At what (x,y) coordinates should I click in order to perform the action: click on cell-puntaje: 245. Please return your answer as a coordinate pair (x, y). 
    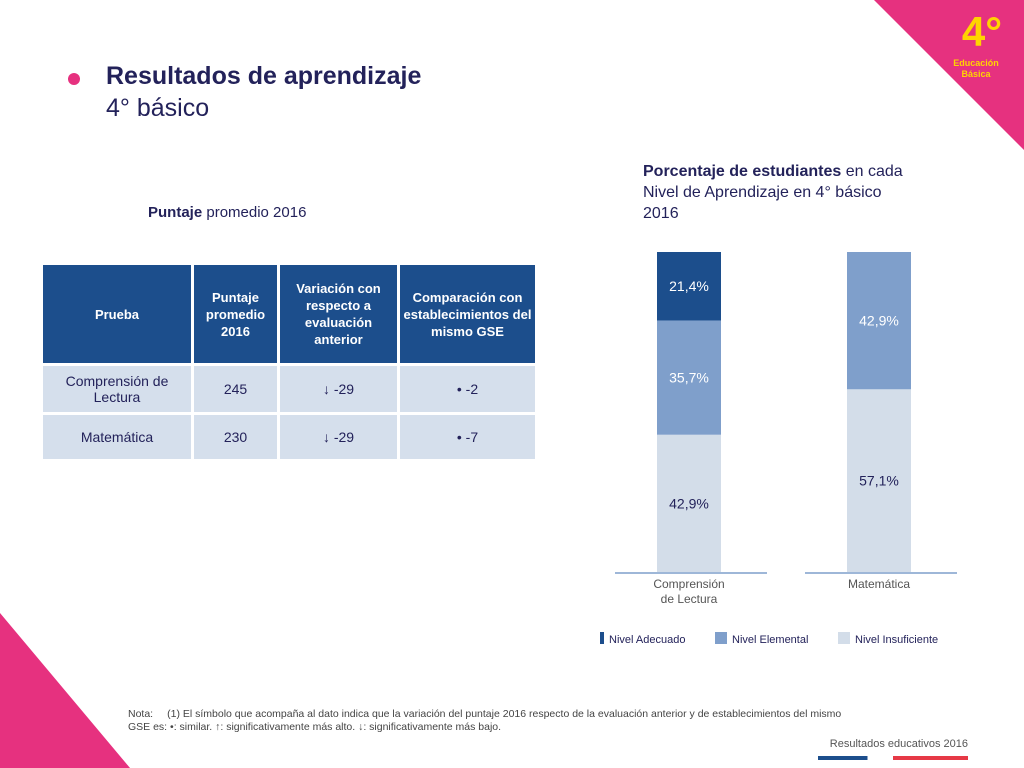
    Looking at the image, I should click on (235, 389).